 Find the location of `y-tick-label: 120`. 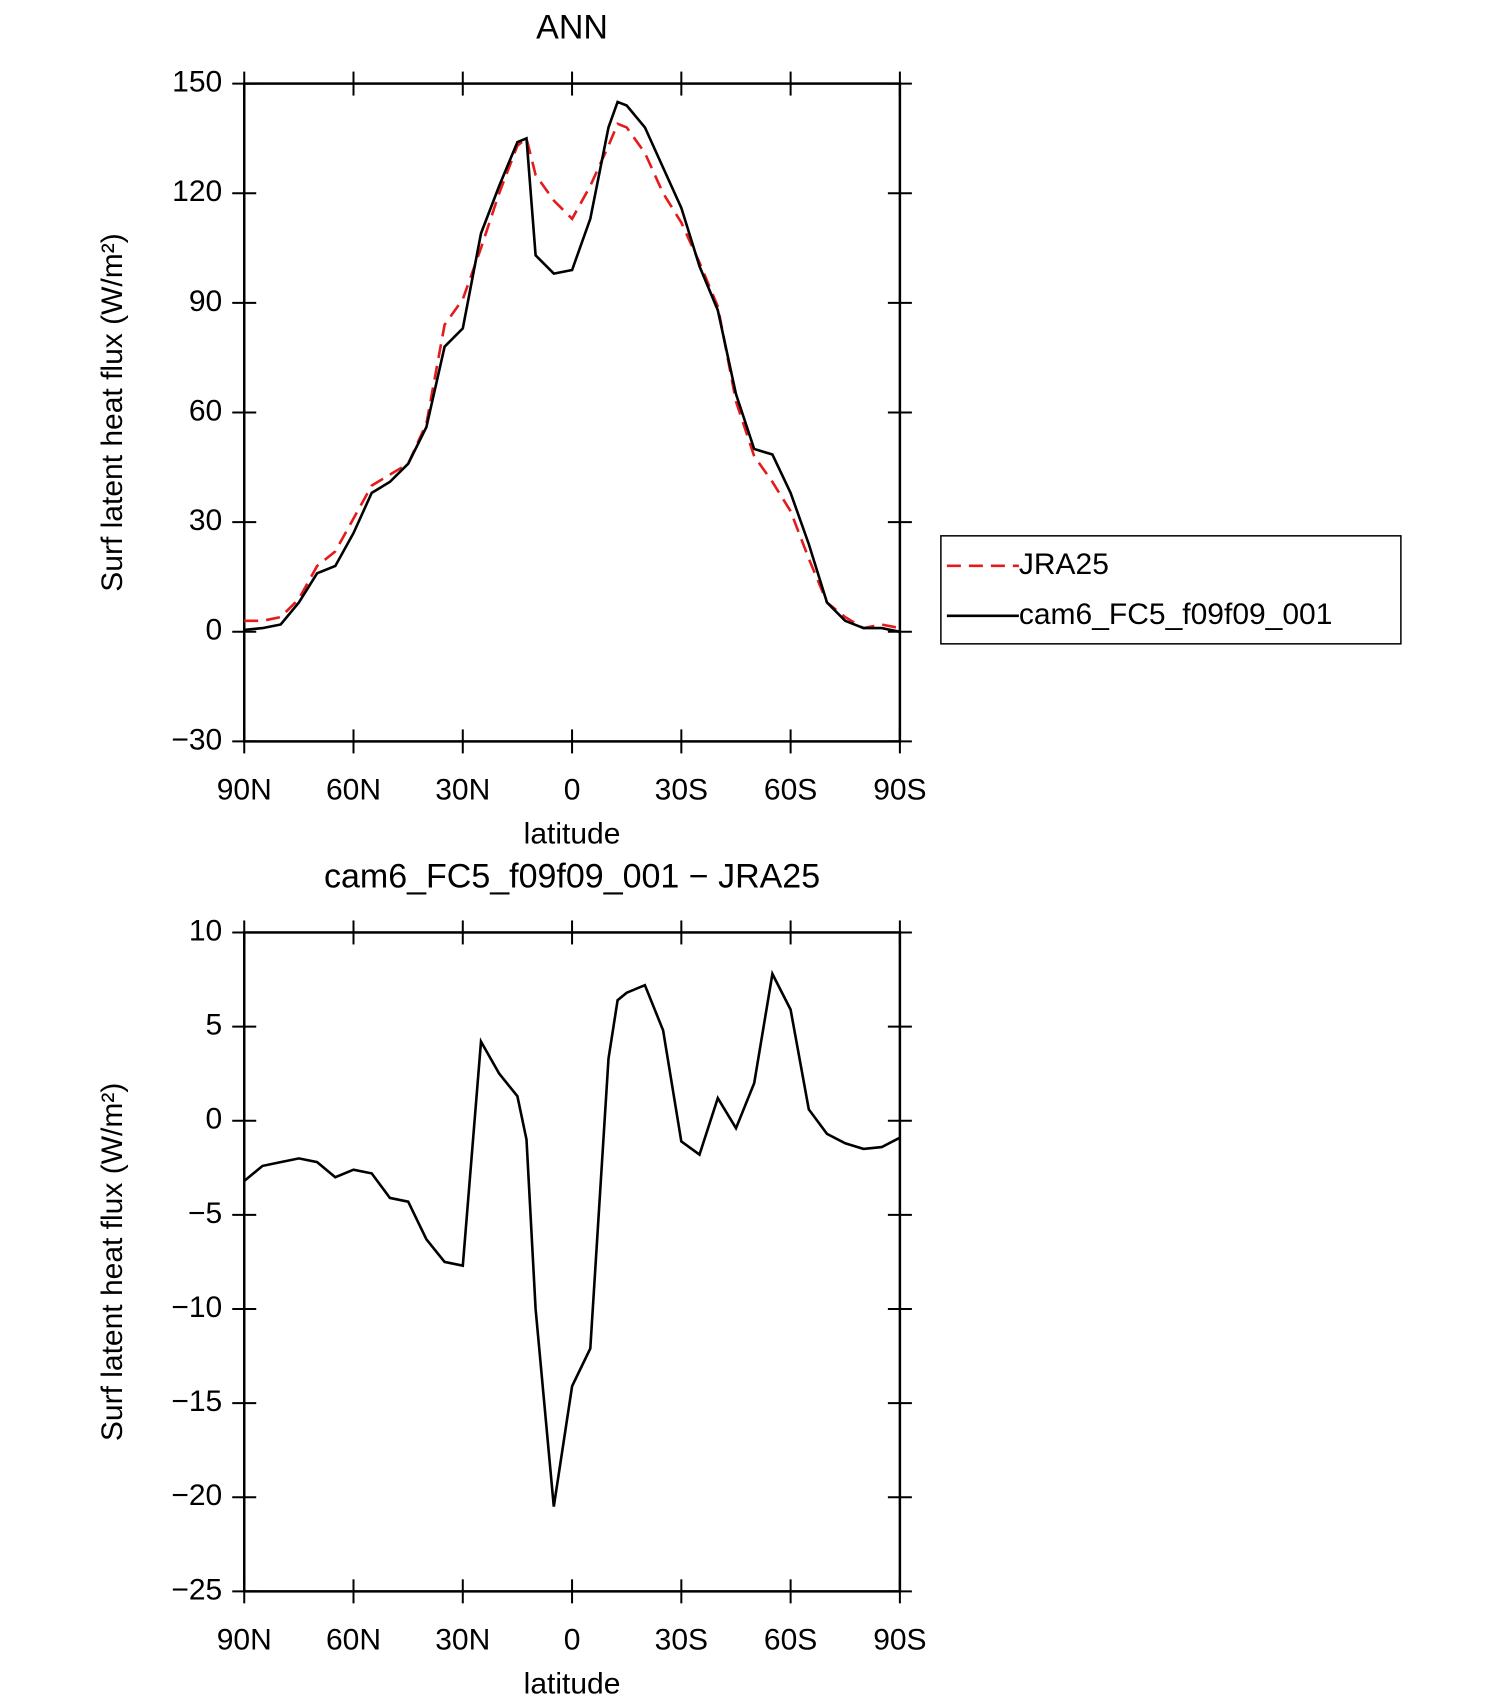

y-tick-label: 120 is located at coordinates (197, 191).